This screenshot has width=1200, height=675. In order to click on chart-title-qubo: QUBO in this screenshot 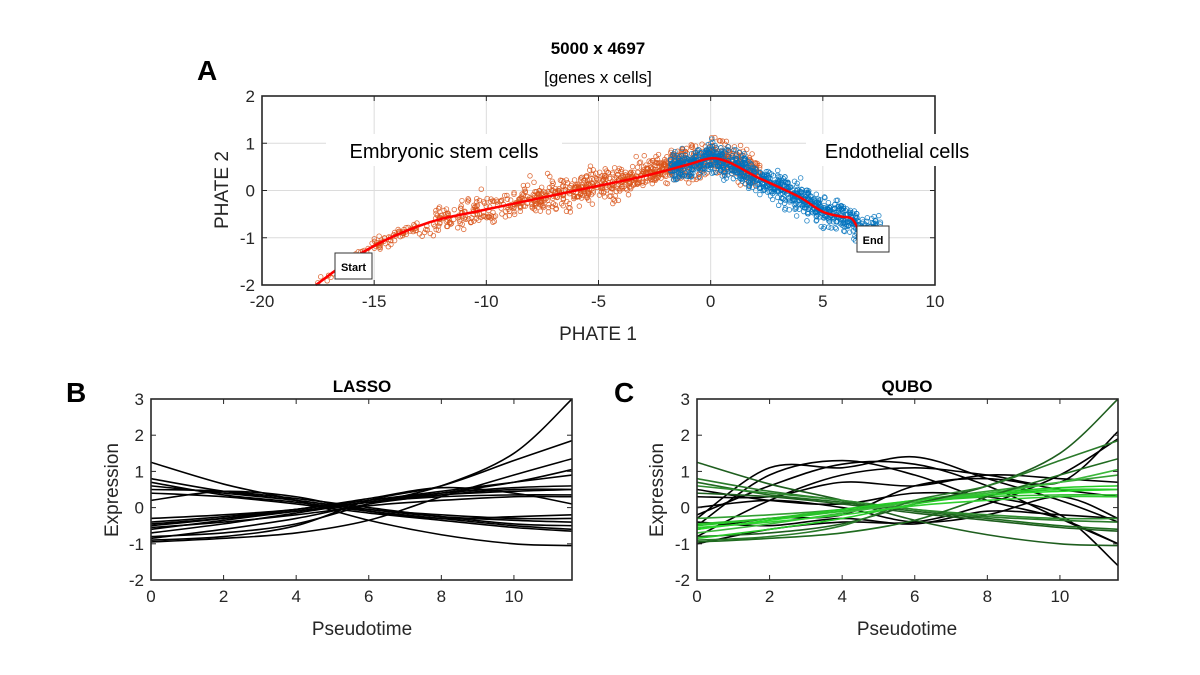, I will do `click(907, 386)`.